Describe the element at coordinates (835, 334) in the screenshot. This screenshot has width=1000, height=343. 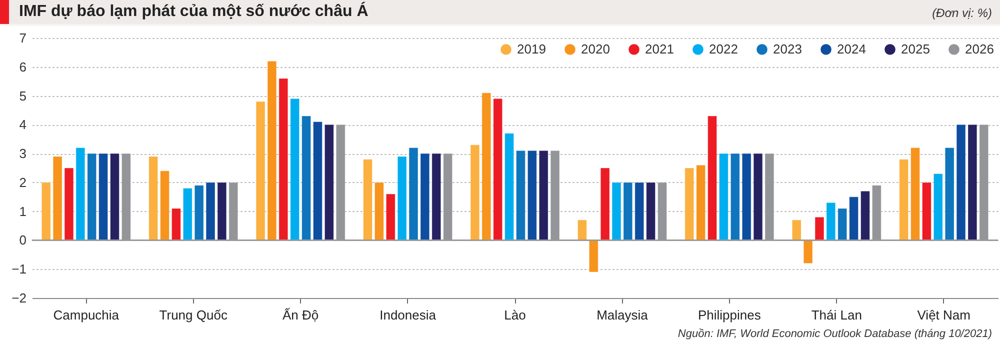
I see `text: Nguồn: IMF, World Economic Outlook Database (tháng 10/2021)` at that location.